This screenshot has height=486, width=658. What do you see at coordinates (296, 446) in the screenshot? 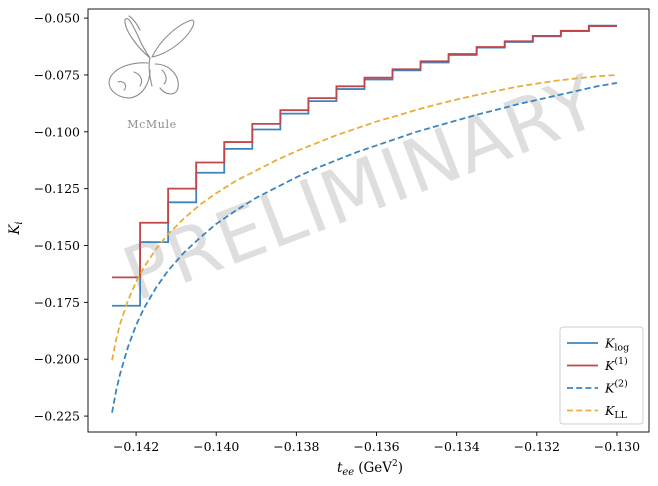
I see `x-tick-label: −0.138` at bounding box center [296, 446].